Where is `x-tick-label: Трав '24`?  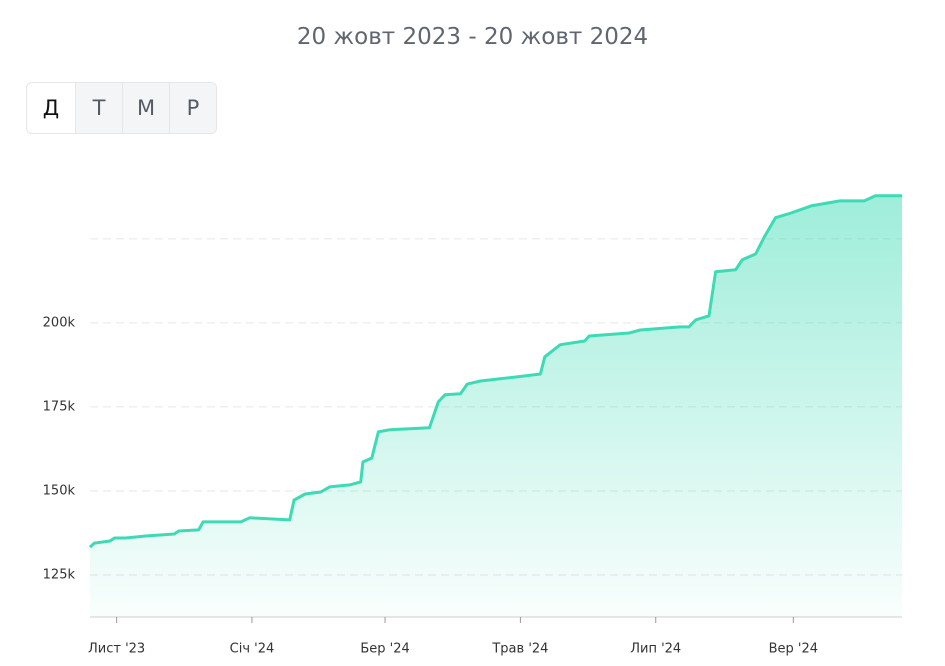
x-tick-label: Трав '24 is located at coordinates (519, 649).